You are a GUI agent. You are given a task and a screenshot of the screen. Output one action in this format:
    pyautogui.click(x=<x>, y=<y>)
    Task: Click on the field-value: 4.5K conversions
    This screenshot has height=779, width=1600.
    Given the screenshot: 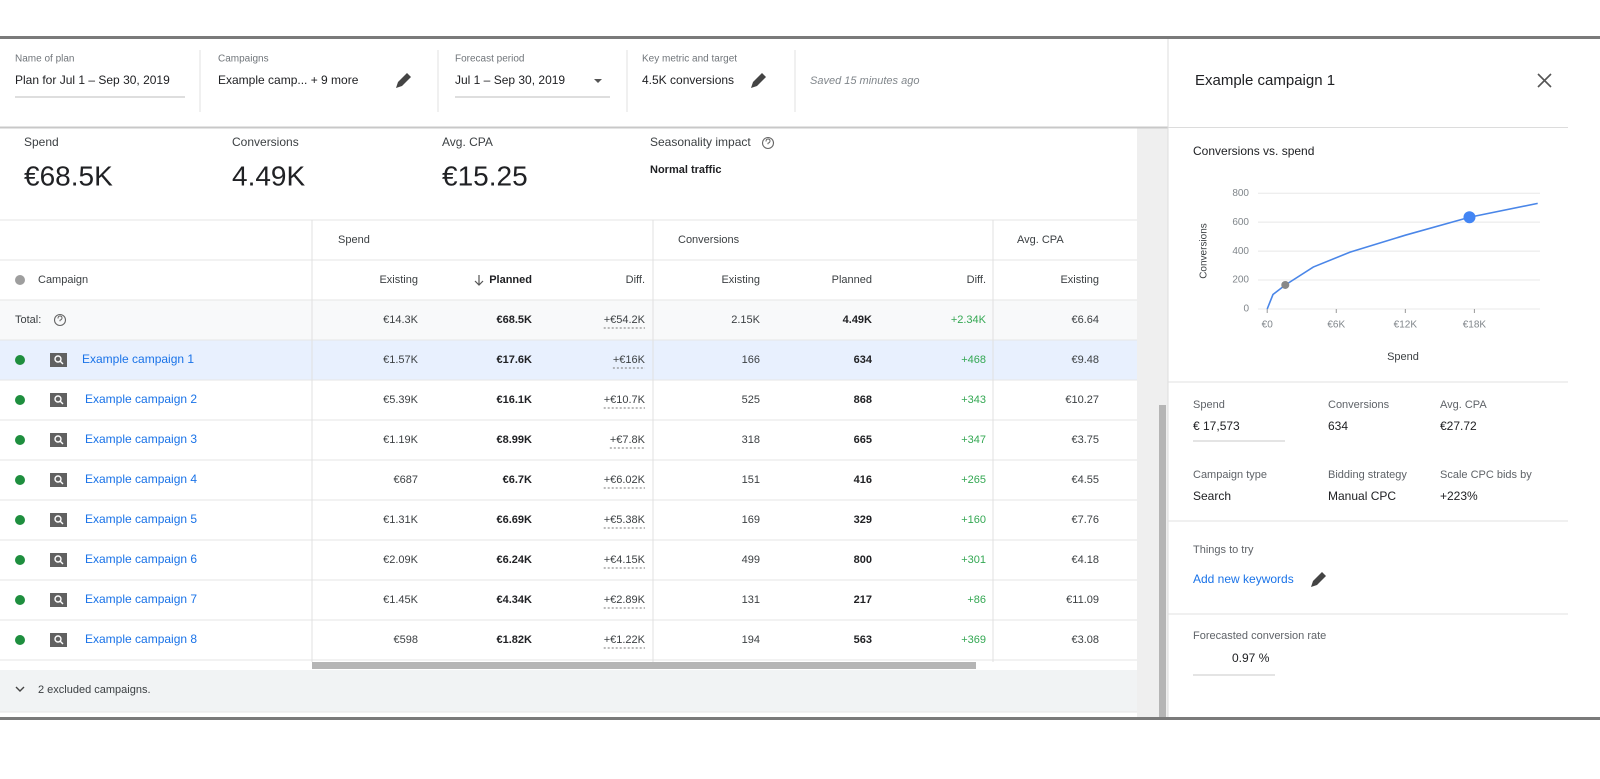 What is the action you would take?
    pyautogui.click(x=688, y=80)
    